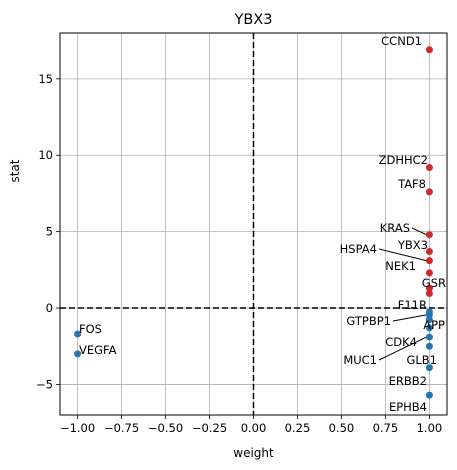  What do you see at coordinates (77, 428) in the screenshot?
I see `x-tick-label: −1.00` at bounding box center [77, 428].